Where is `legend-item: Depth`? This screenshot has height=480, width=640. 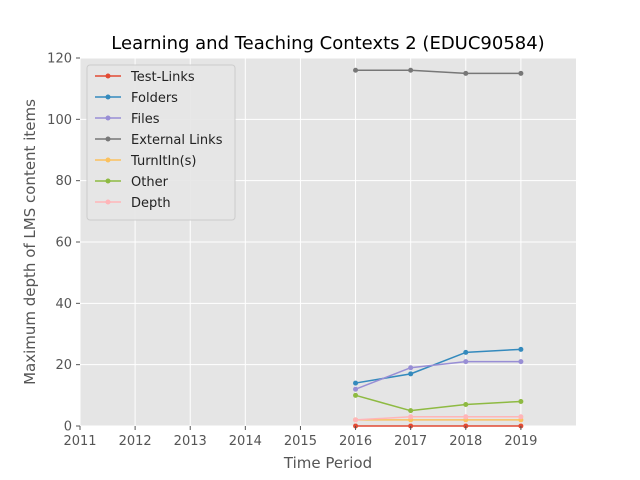 legend-item: Depth is located at coordinates (133, 203).